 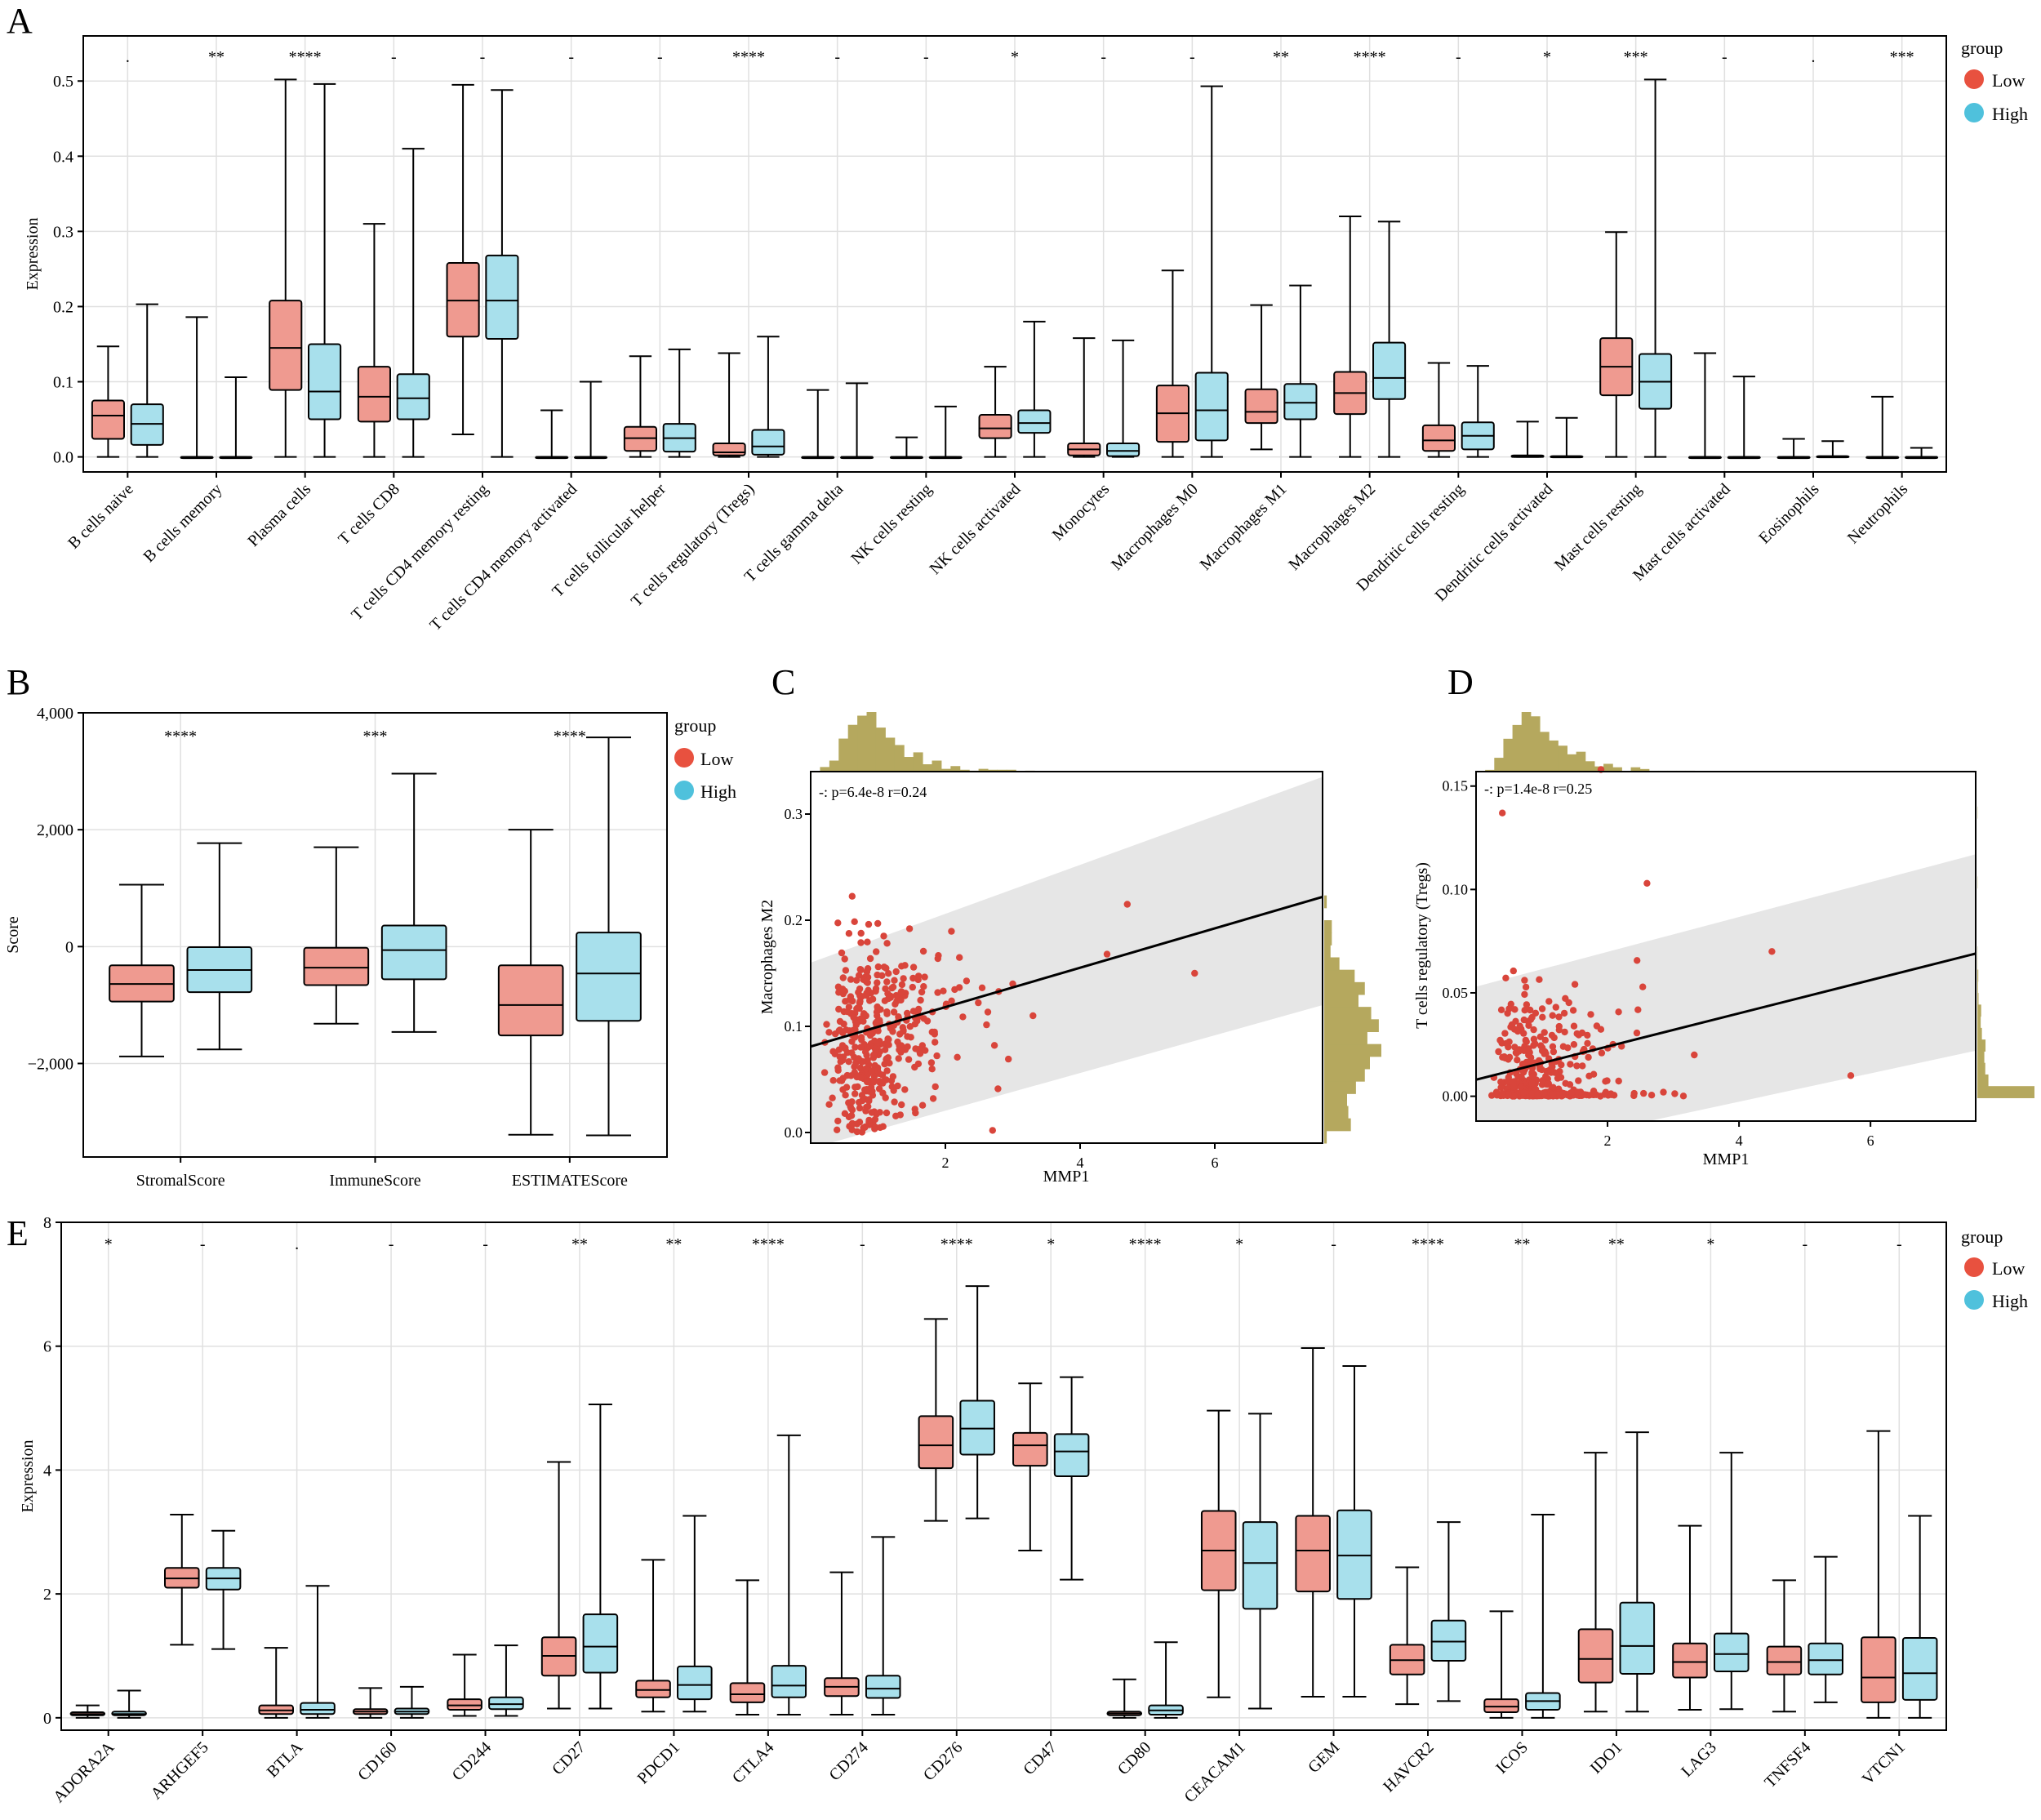 I want to click on x-tick-label: ImmuneScore, so click(x=374, y=1181).